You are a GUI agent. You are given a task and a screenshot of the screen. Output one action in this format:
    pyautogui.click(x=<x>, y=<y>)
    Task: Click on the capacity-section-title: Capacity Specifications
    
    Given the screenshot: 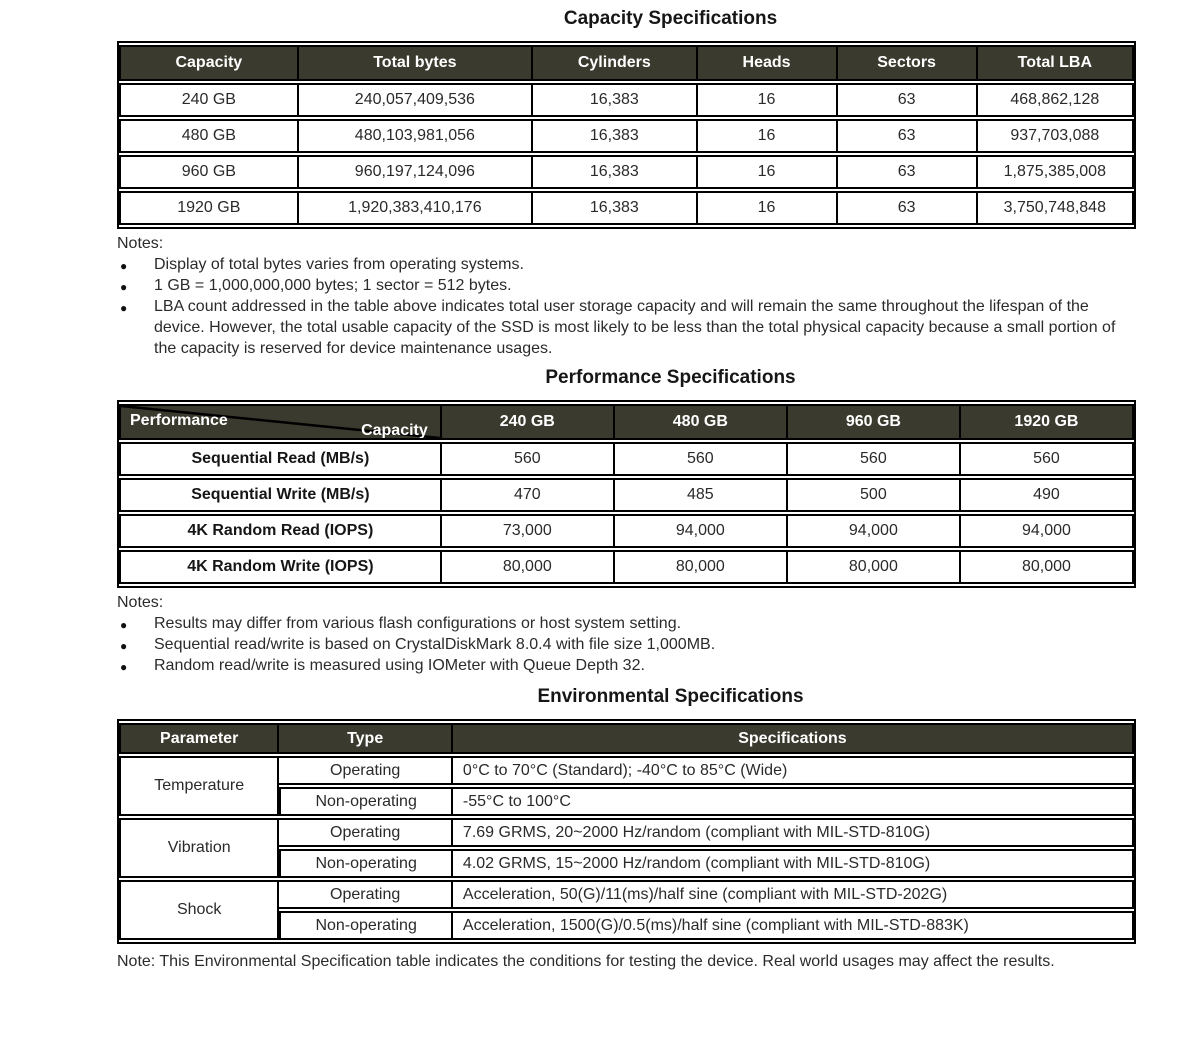 What is the action you would take?
    pyautogui.click(x=670, y=18)
    